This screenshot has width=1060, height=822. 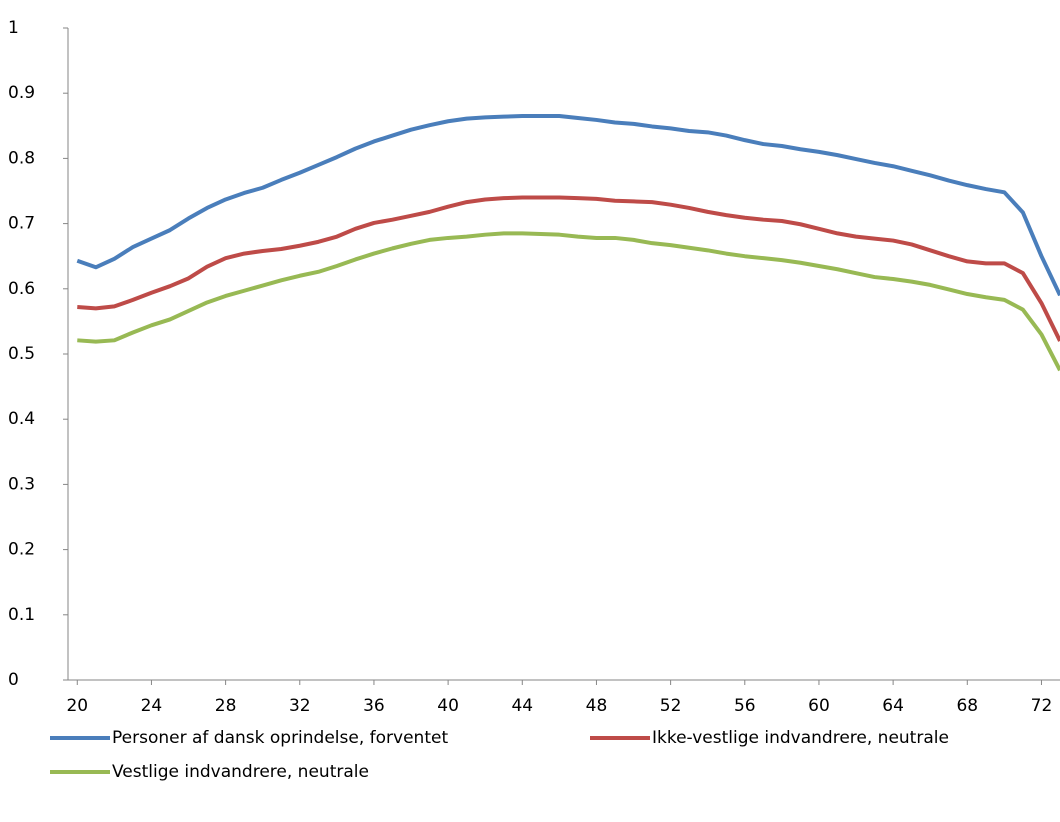 I want to click on x-tick-label: 28, so click(x=226, y=706).